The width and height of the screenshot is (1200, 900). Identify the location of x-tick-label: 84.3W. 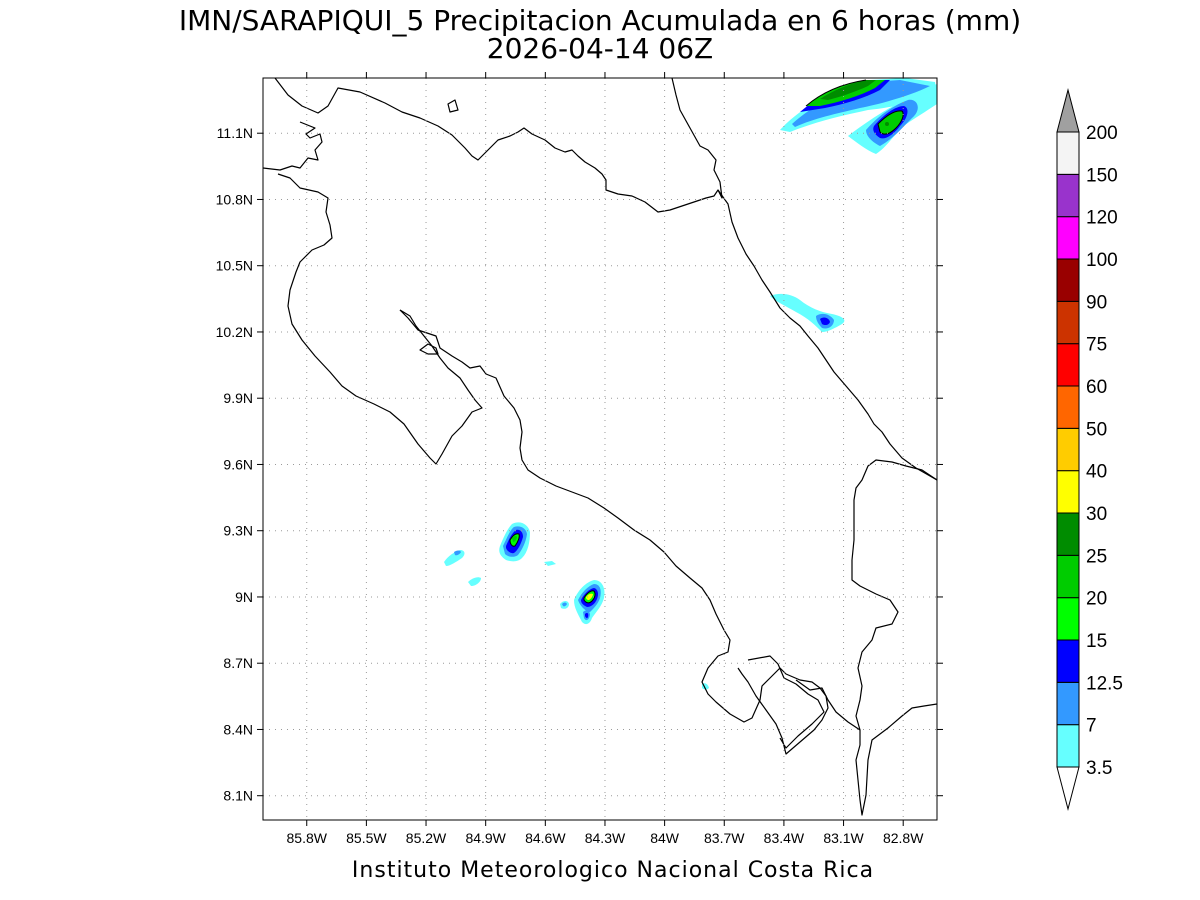
(605, 838).